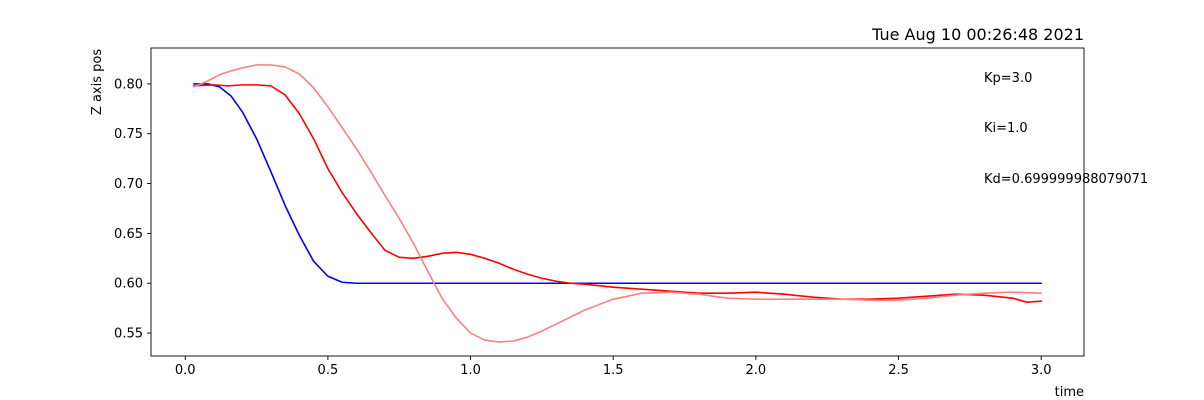 This screenshot has width=1204, height=400. Describe the element at coordinates (128, 234) in the screenshot. I see `y-tick-label: 0.65` at that location.